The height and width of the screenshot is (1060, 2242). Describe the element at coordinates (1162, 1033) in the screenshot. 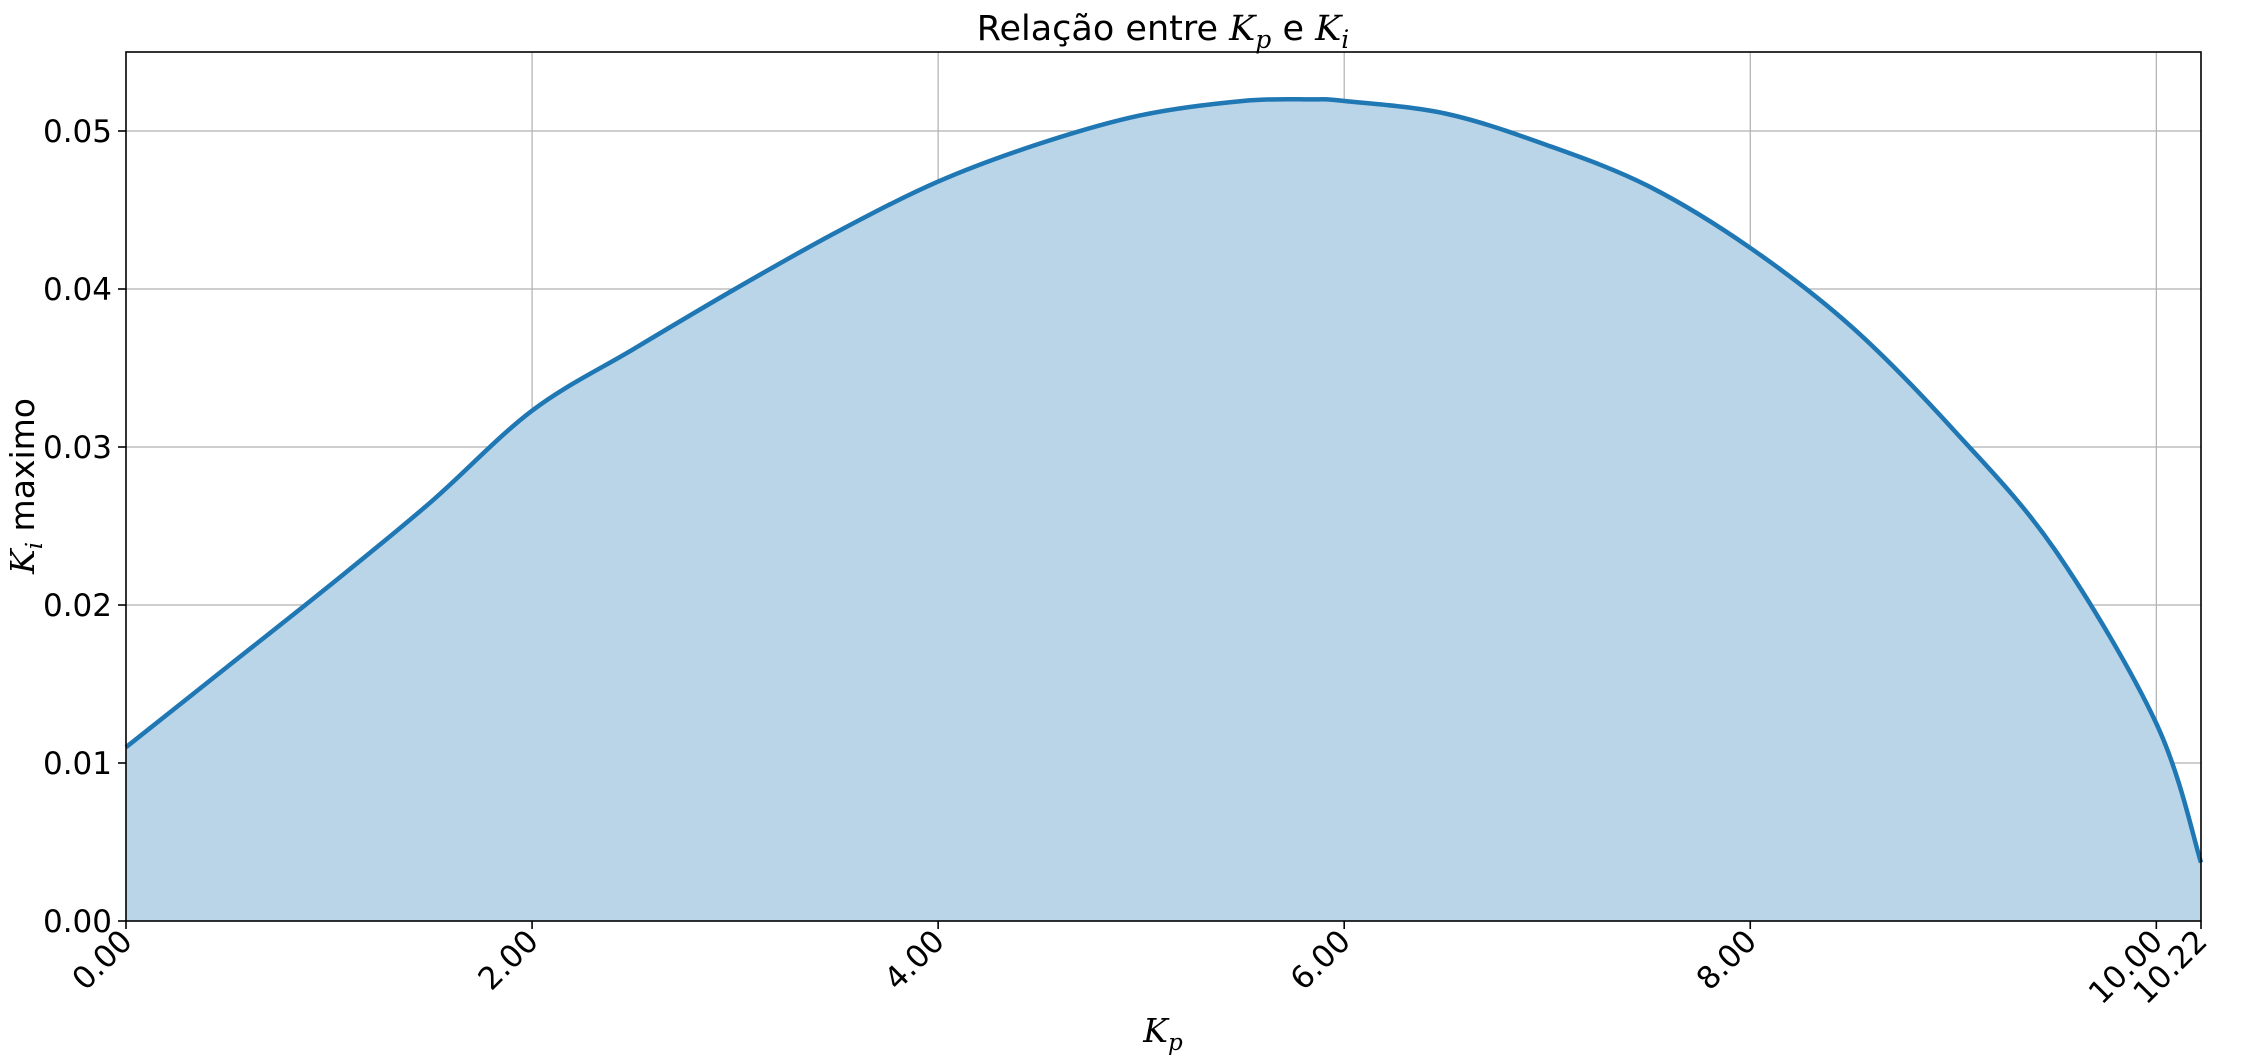

I see `x-axis-label: Kp` at that location.